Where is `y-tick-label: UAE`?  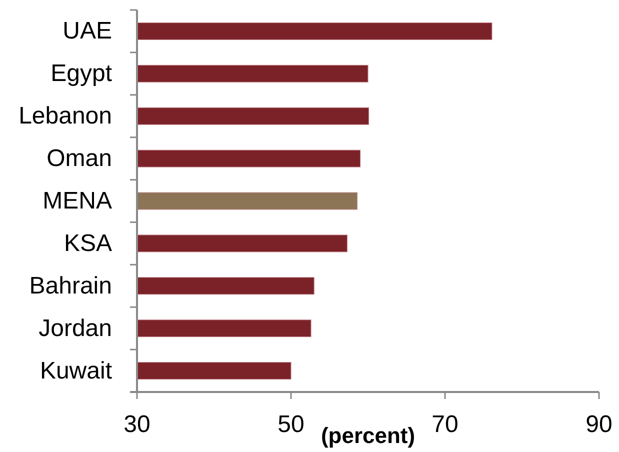 y-tick-label: UAE is located at coordinates (87, 31).